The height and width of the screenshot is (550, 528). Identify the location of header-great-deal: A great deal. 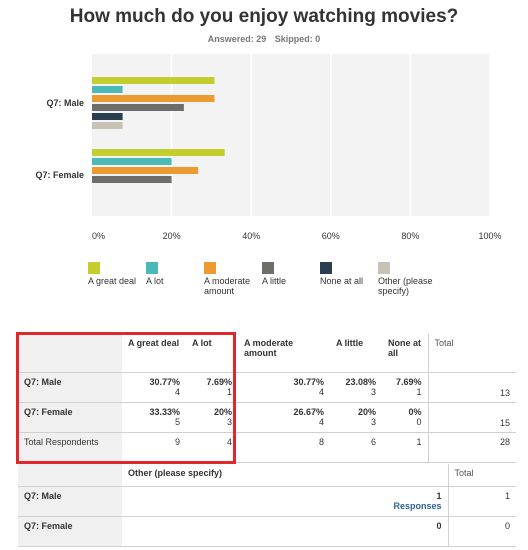
(154, 353).